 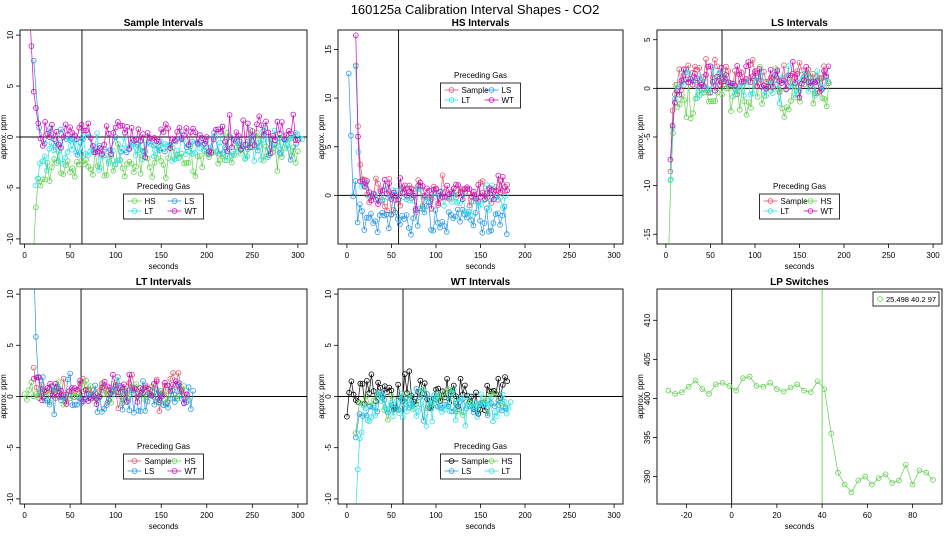 I want to click on y-tick-label: 10, so click(x=328, y=293).